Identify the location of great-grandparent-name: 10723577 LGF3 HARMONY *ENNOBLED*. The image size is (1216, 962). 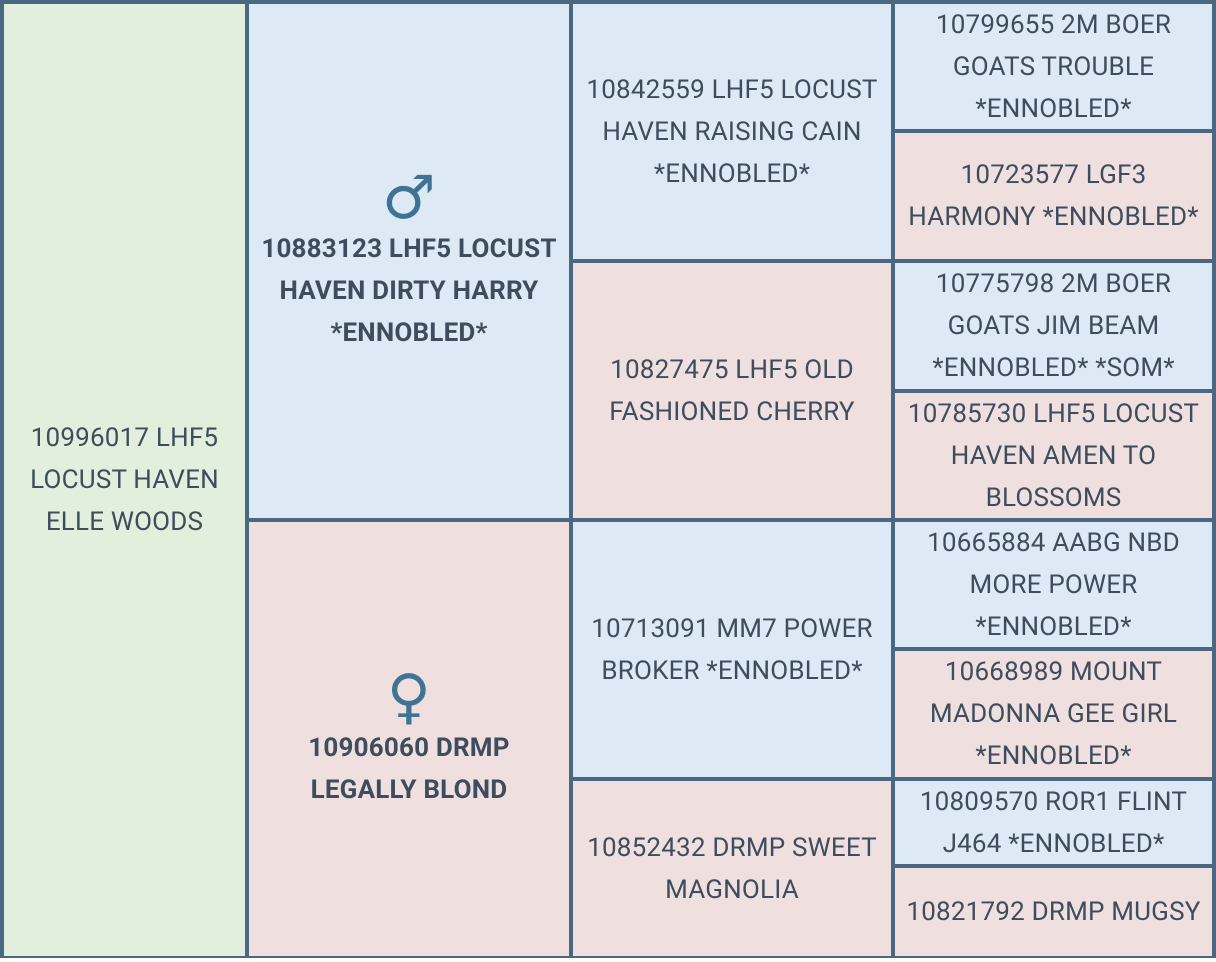
(1053, 196).